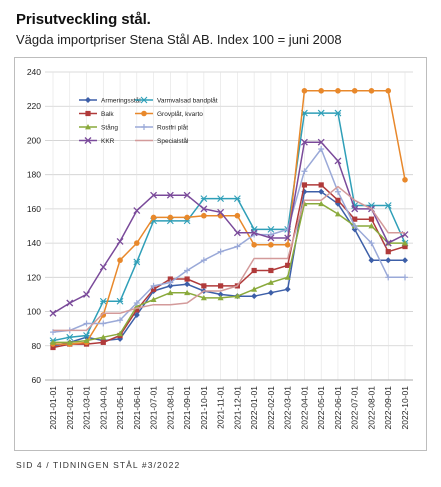 The height and width of the screenshot is (487, 441). I want to click on x-tick-label: 2022-01-01, so click(254, 408).